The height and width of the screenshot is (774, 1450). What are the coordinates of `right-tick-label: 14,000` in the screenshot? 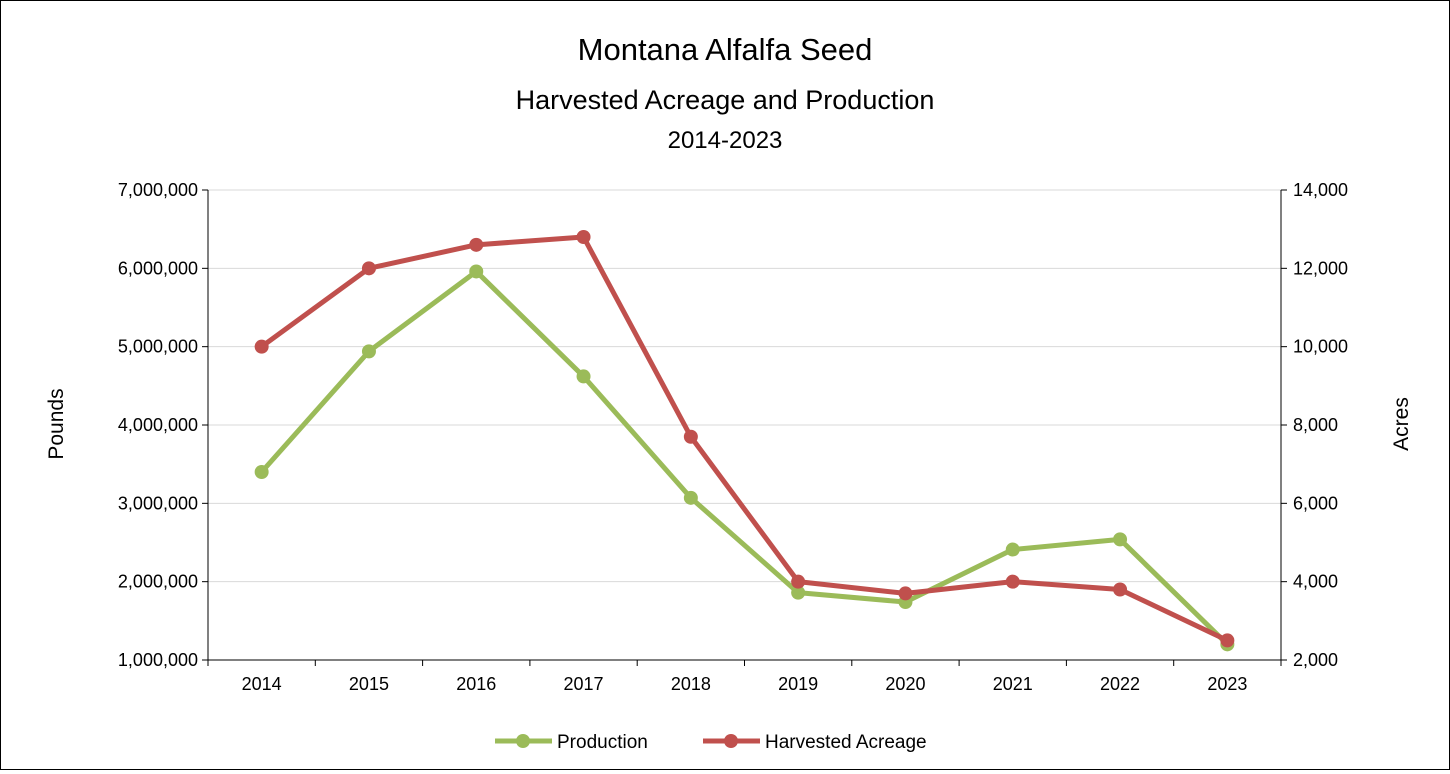 It's located at (1320, 190).